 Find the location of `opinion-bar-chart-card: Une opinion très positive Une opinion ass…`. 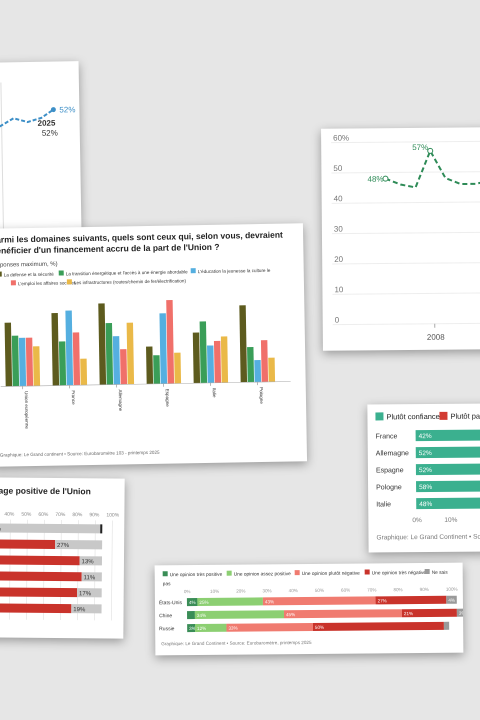

opinion-bar-chart-card: Une opinion très positive Une opinion ass… is located at coordinates (309, 609).